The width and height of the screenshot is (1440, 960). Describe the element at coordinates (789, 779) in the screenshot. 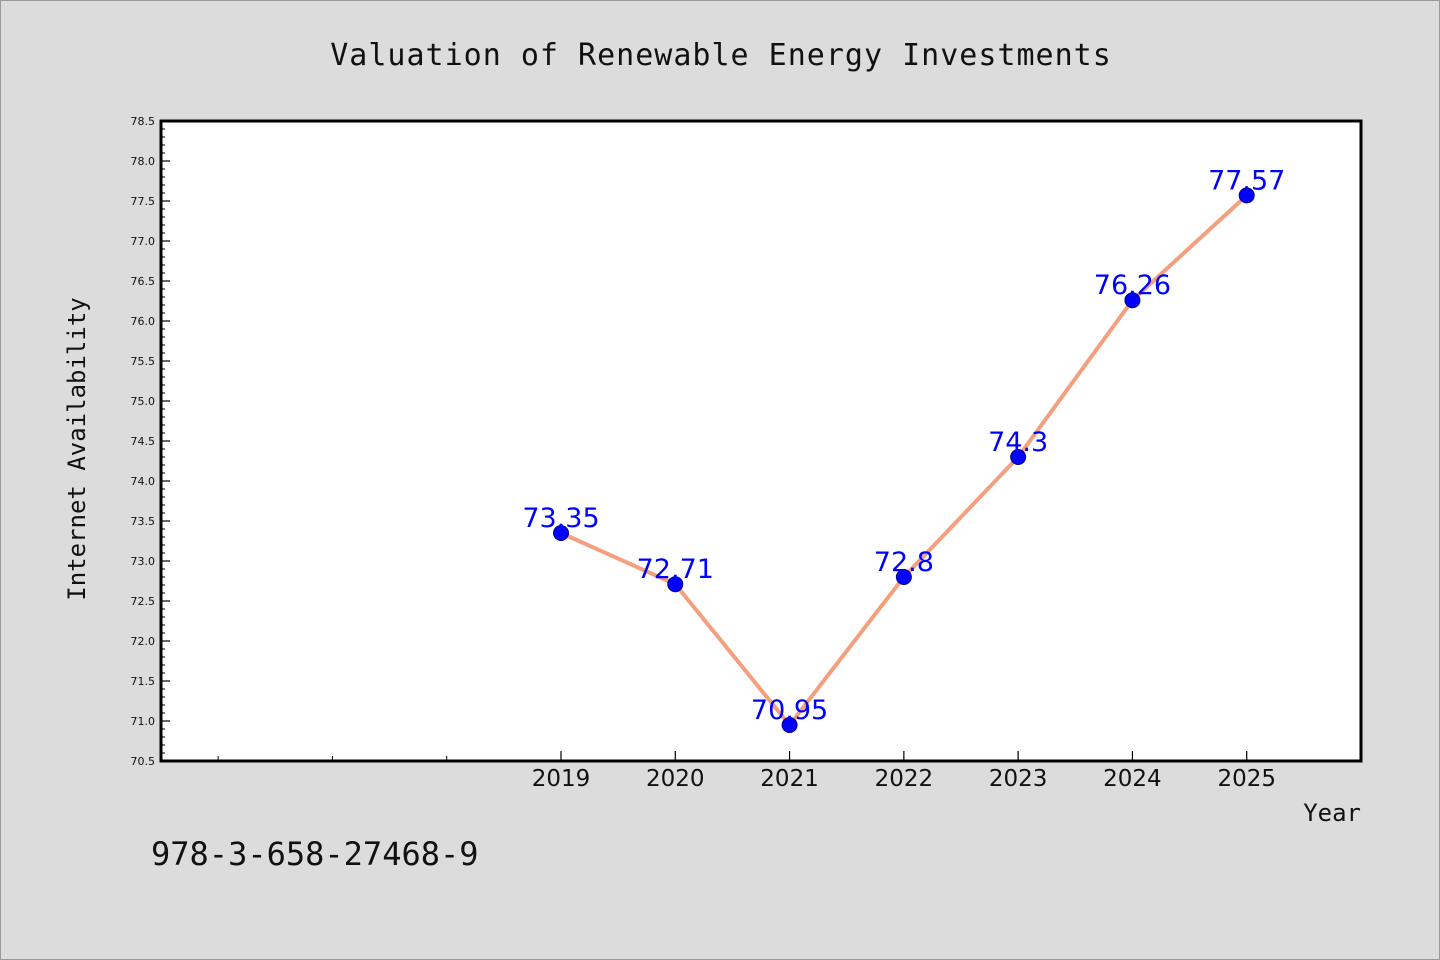

I see `x-tick-label: 2021` at that location.